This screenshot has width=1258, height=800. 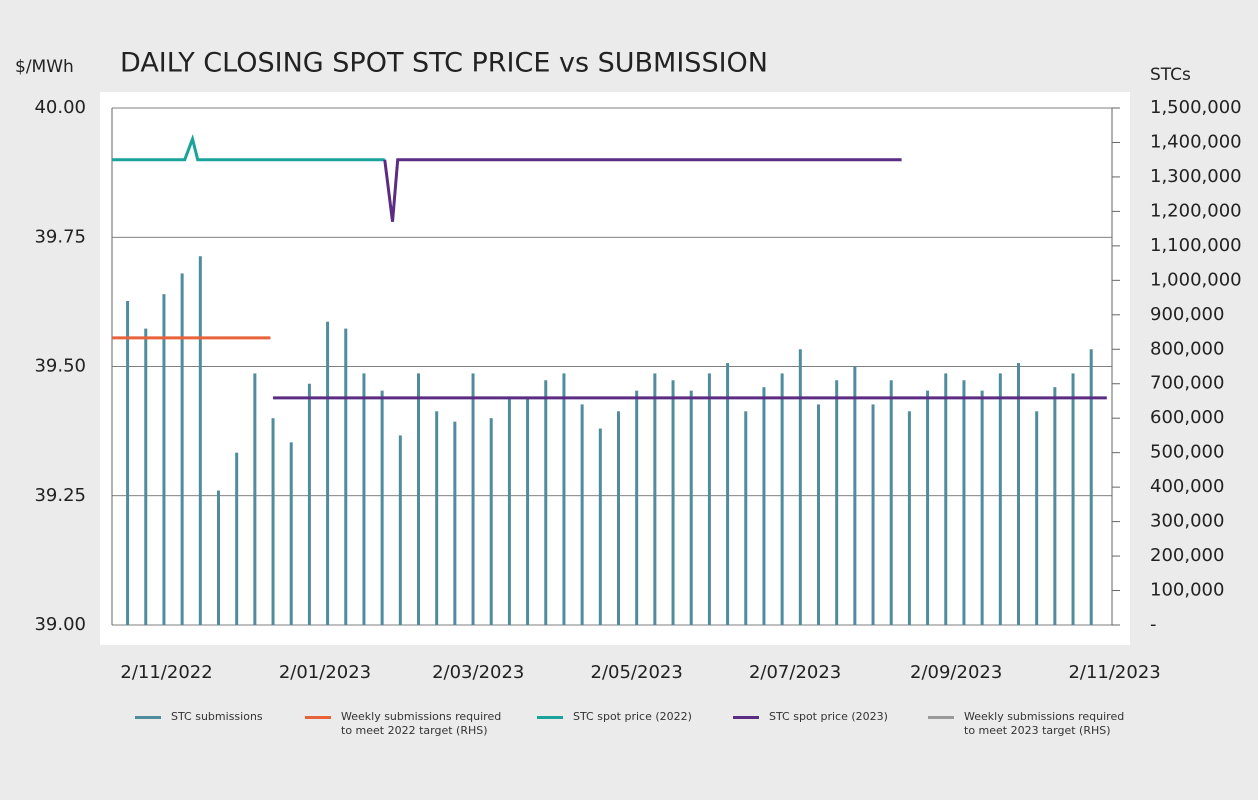 What do you see at coordinates (1187, 452) in the screenshot?
I see `y2-tick-label: 500,000` at bounding box center [1187, 452].